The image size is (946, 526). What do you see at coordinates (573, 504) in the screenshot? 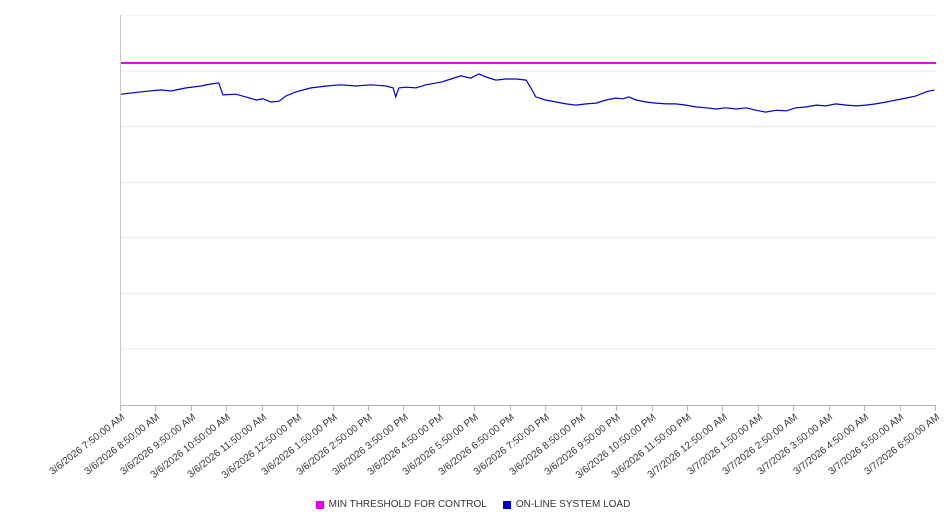
I see `legend-label-system-load: ON-LINE SYSTEM LOAD` at bounding box center [573, 504].